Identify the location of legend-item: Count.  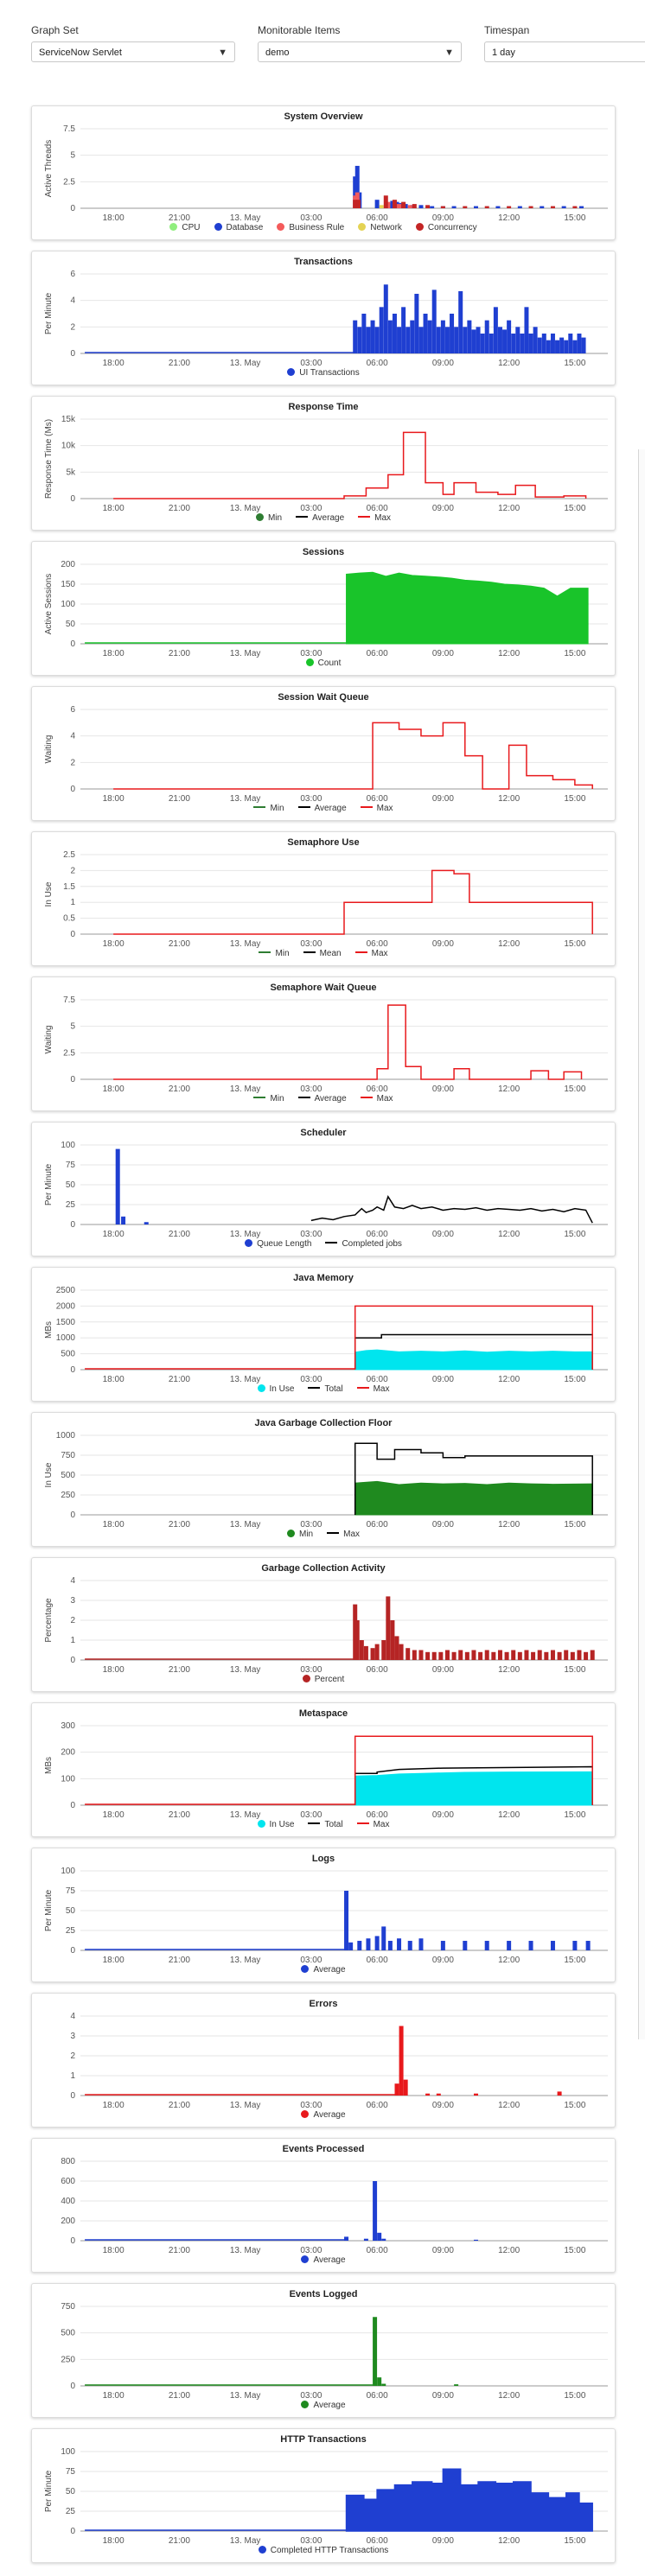
(323, 663).